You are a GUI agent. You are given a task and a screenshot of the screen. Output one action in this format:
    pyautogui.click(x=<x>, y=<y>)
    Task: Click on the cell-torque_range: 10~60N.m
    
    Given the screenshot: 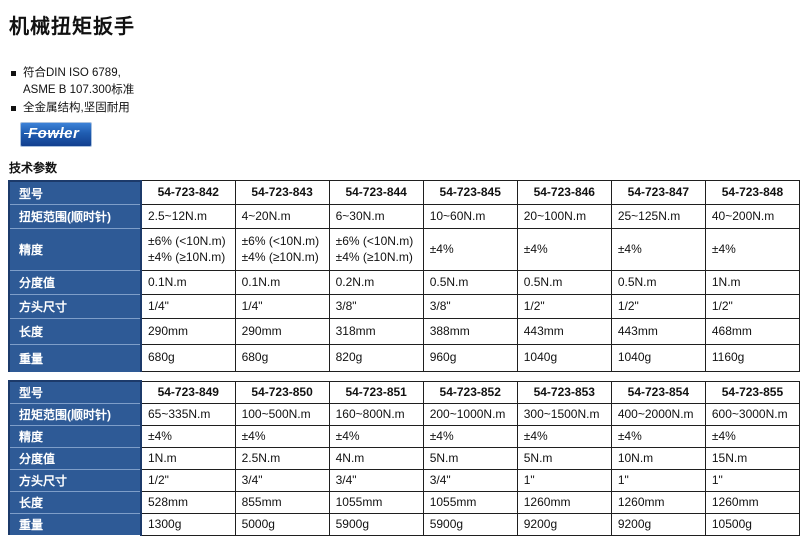 What is the action you would take?
    pyautogui.click(x=470, y=217)
    